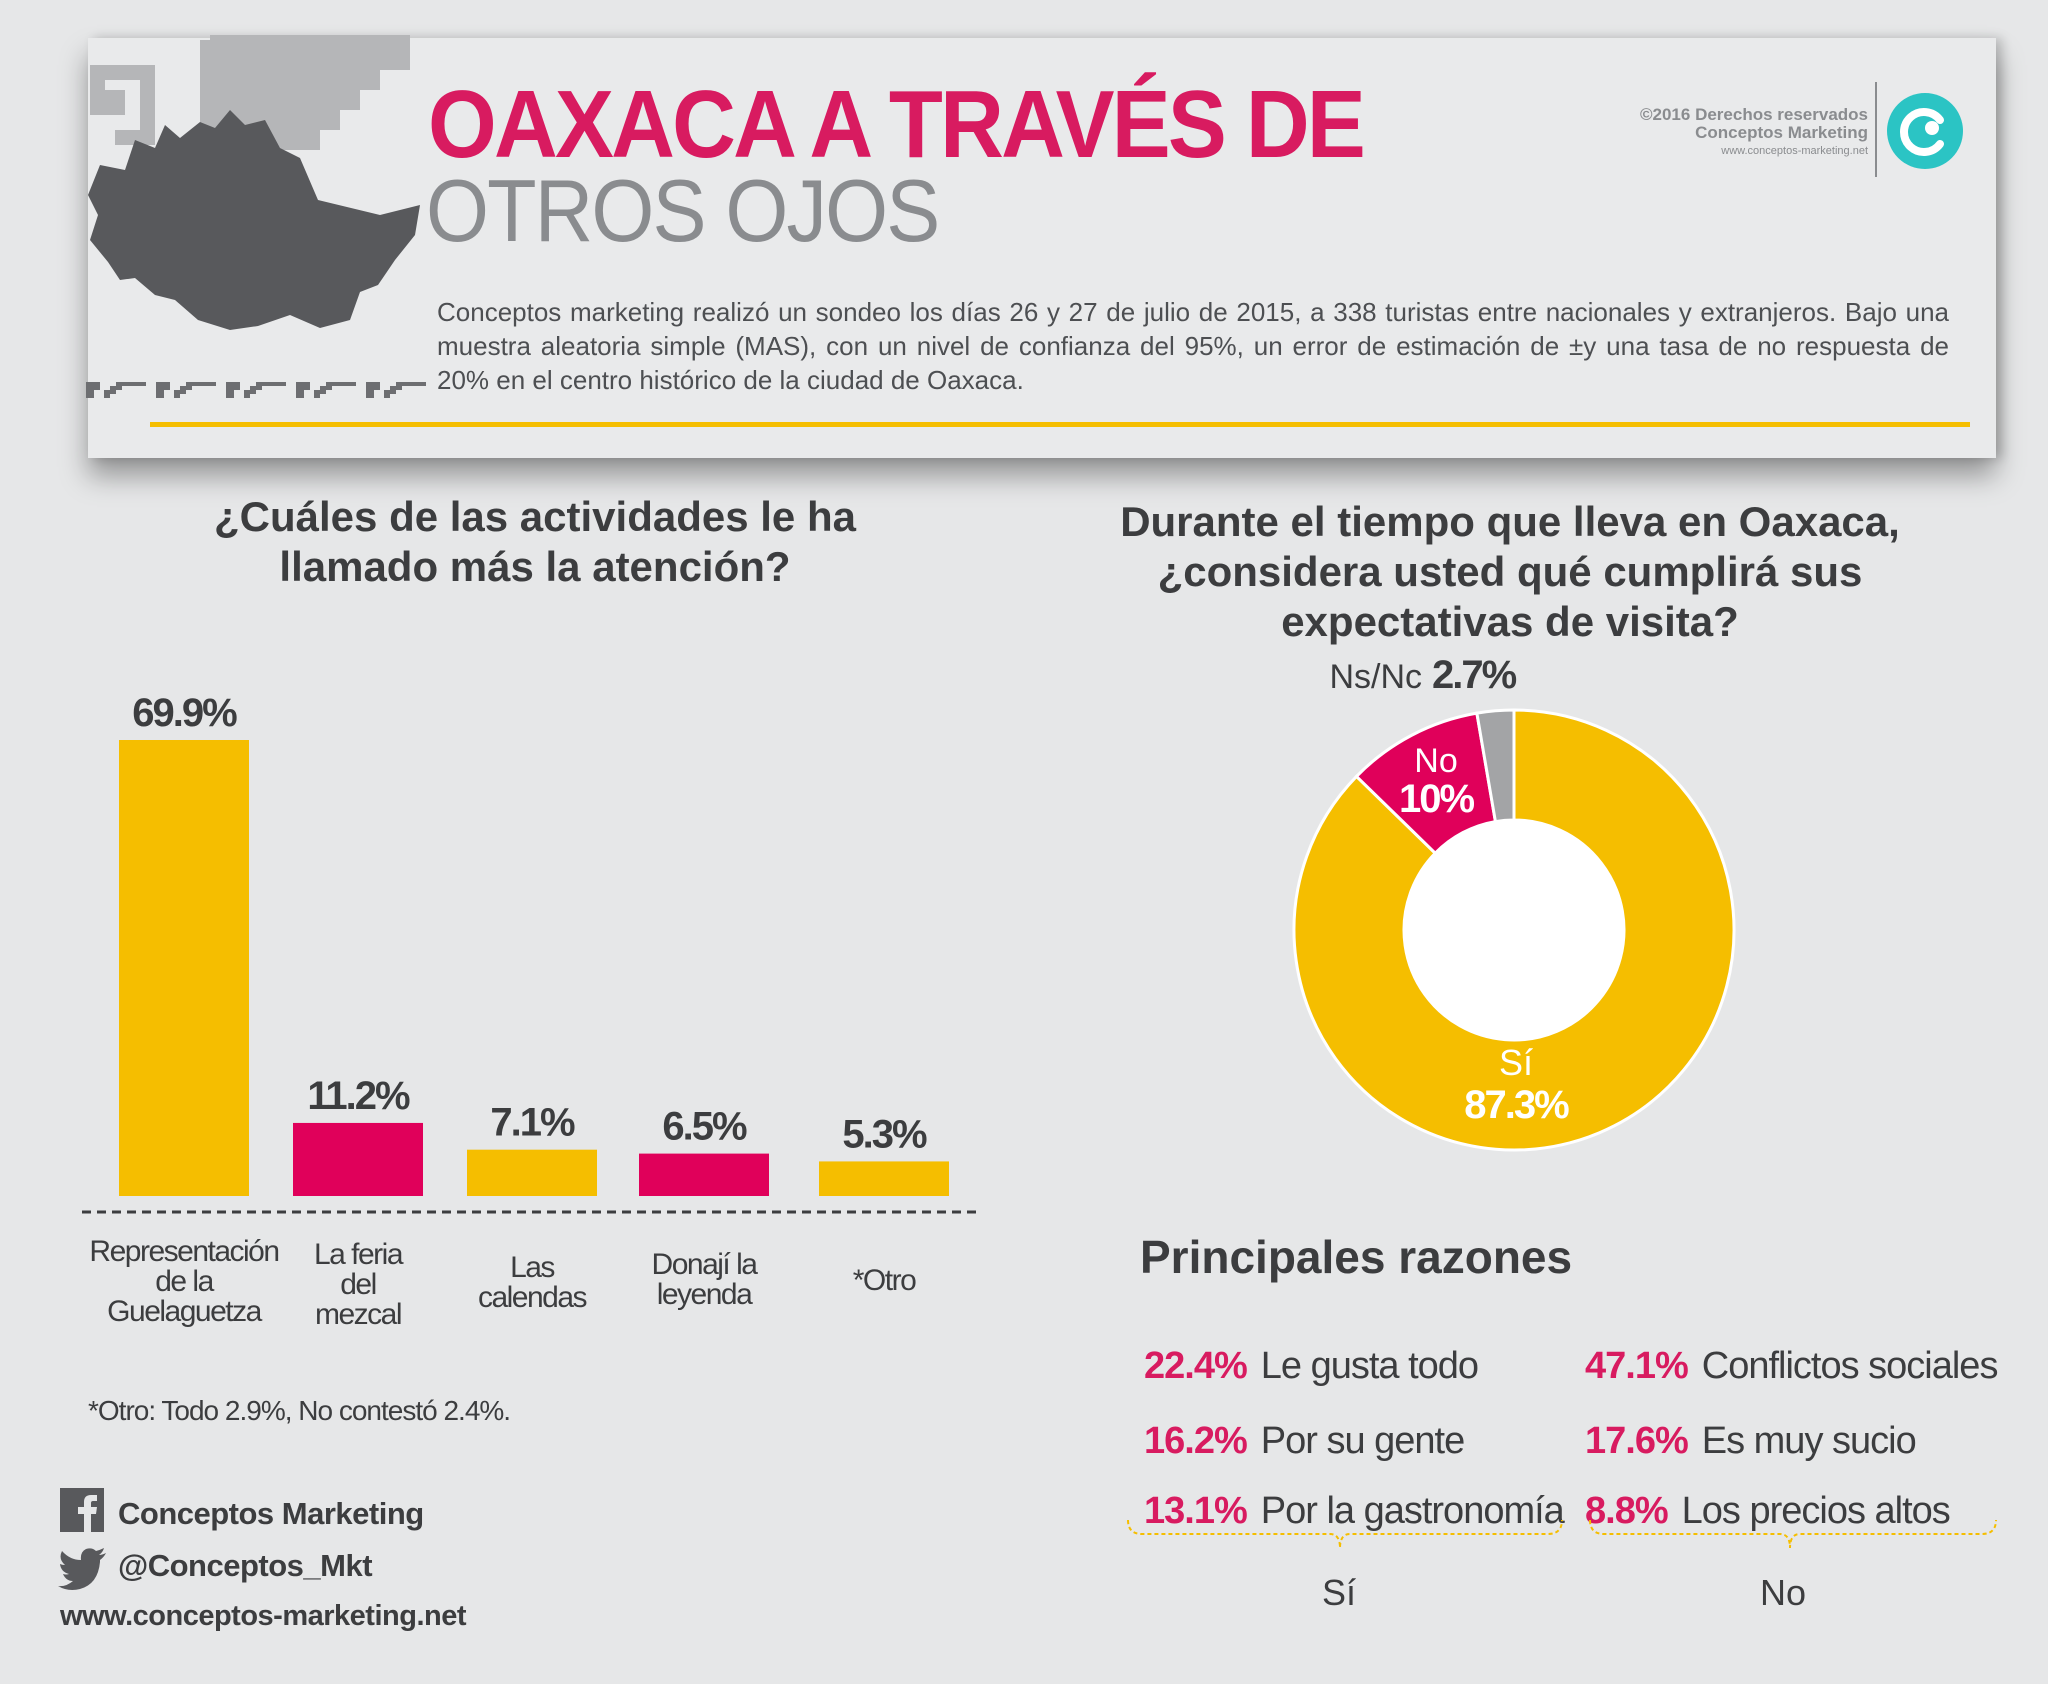 The width and height of the screenshot is (2048, 1684). Describe the element at coordinates (184, 1311) in the screenshot. I see `bar-category-label-line: Guelaguetza` at that location.